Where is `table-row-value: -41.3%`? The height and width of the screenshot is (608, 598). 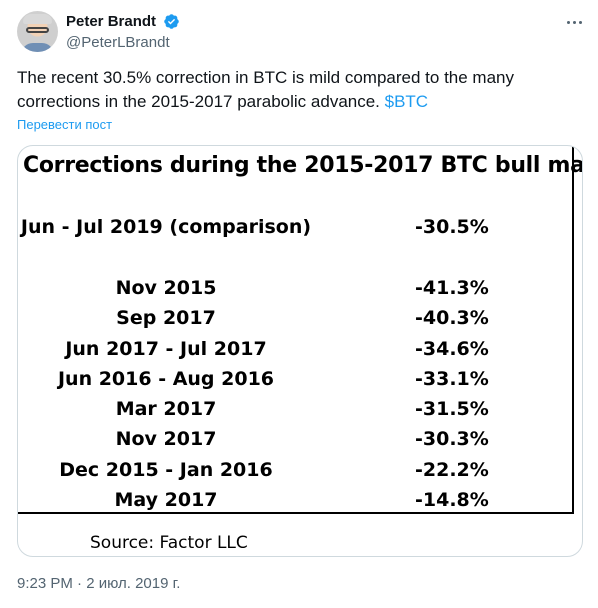
table-row-value: -41.3% is located at coordinates (452, 288).